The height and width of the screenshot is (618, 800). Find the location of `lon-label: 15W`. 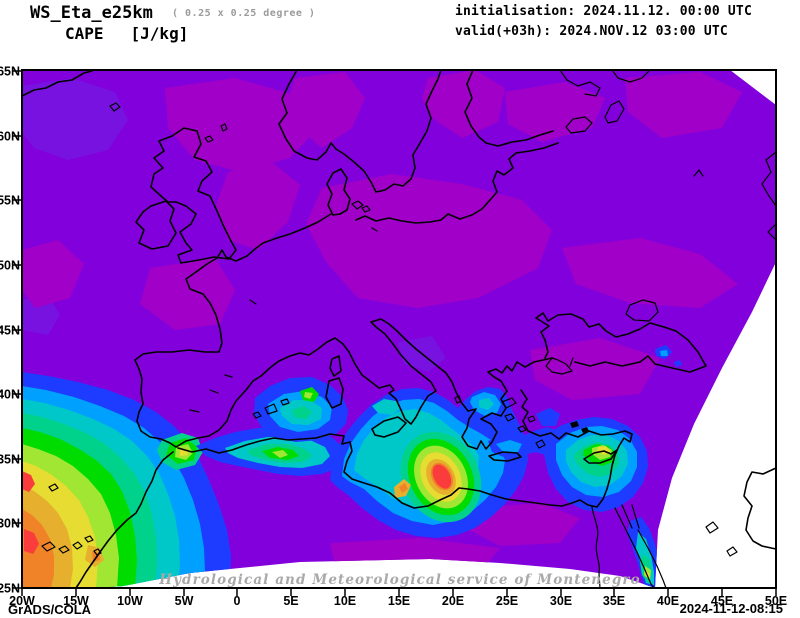

lon-label: 15W is located at coordinates (76, 601).